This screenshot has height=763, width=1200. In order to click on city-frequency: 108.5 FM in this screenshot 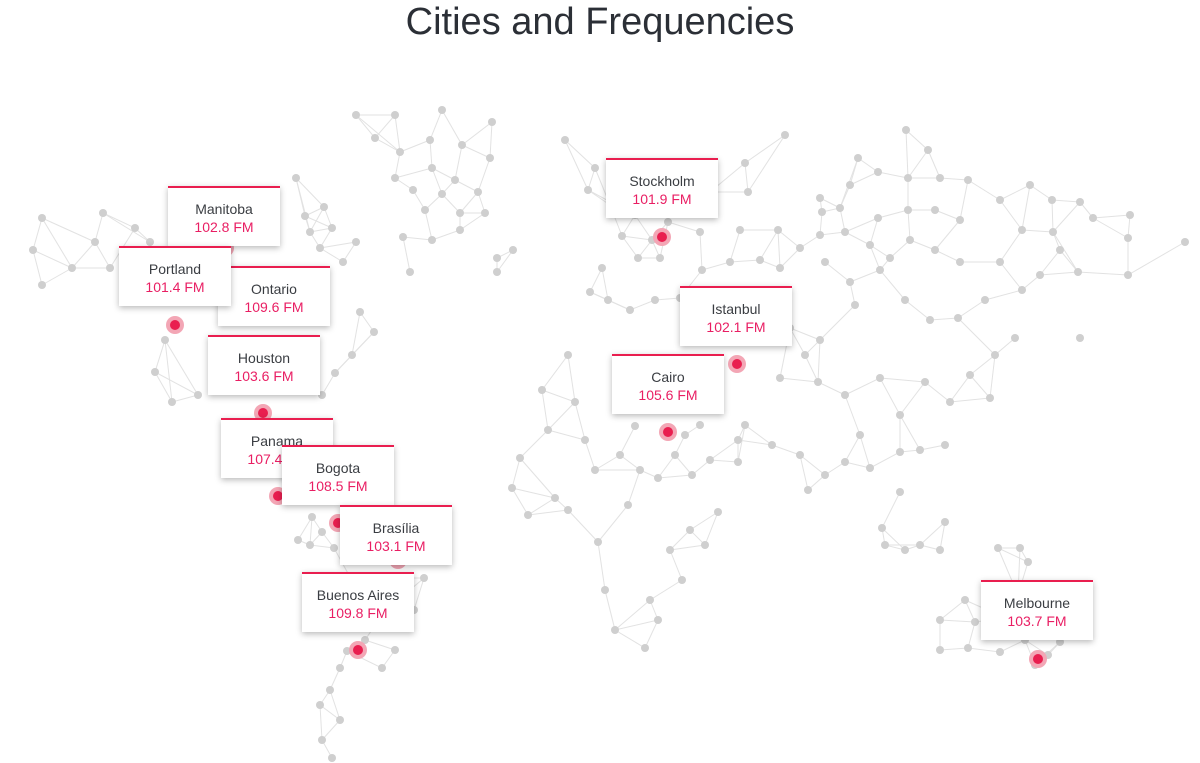, I will do `click(338, 486)`.